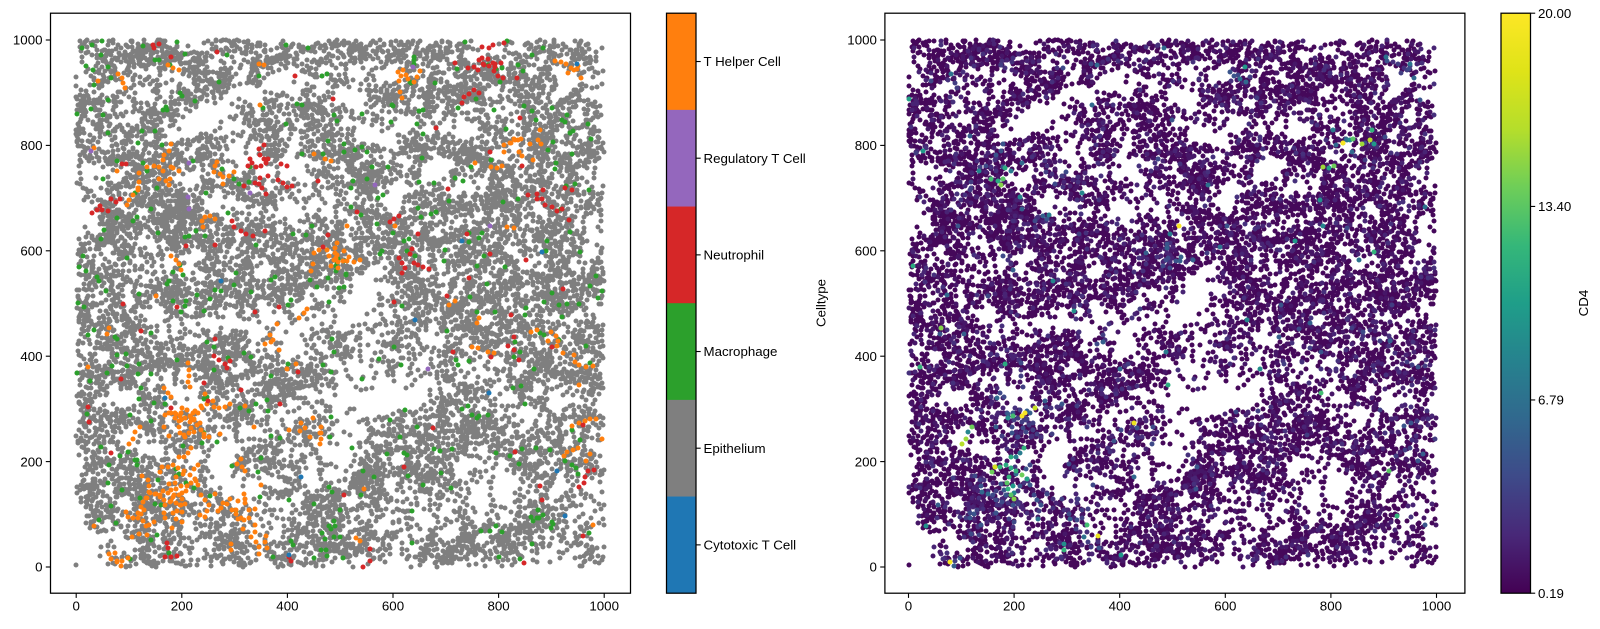 The image size is (1600, 629). I want to click on svg-text: CD4, so click(1583, 303).